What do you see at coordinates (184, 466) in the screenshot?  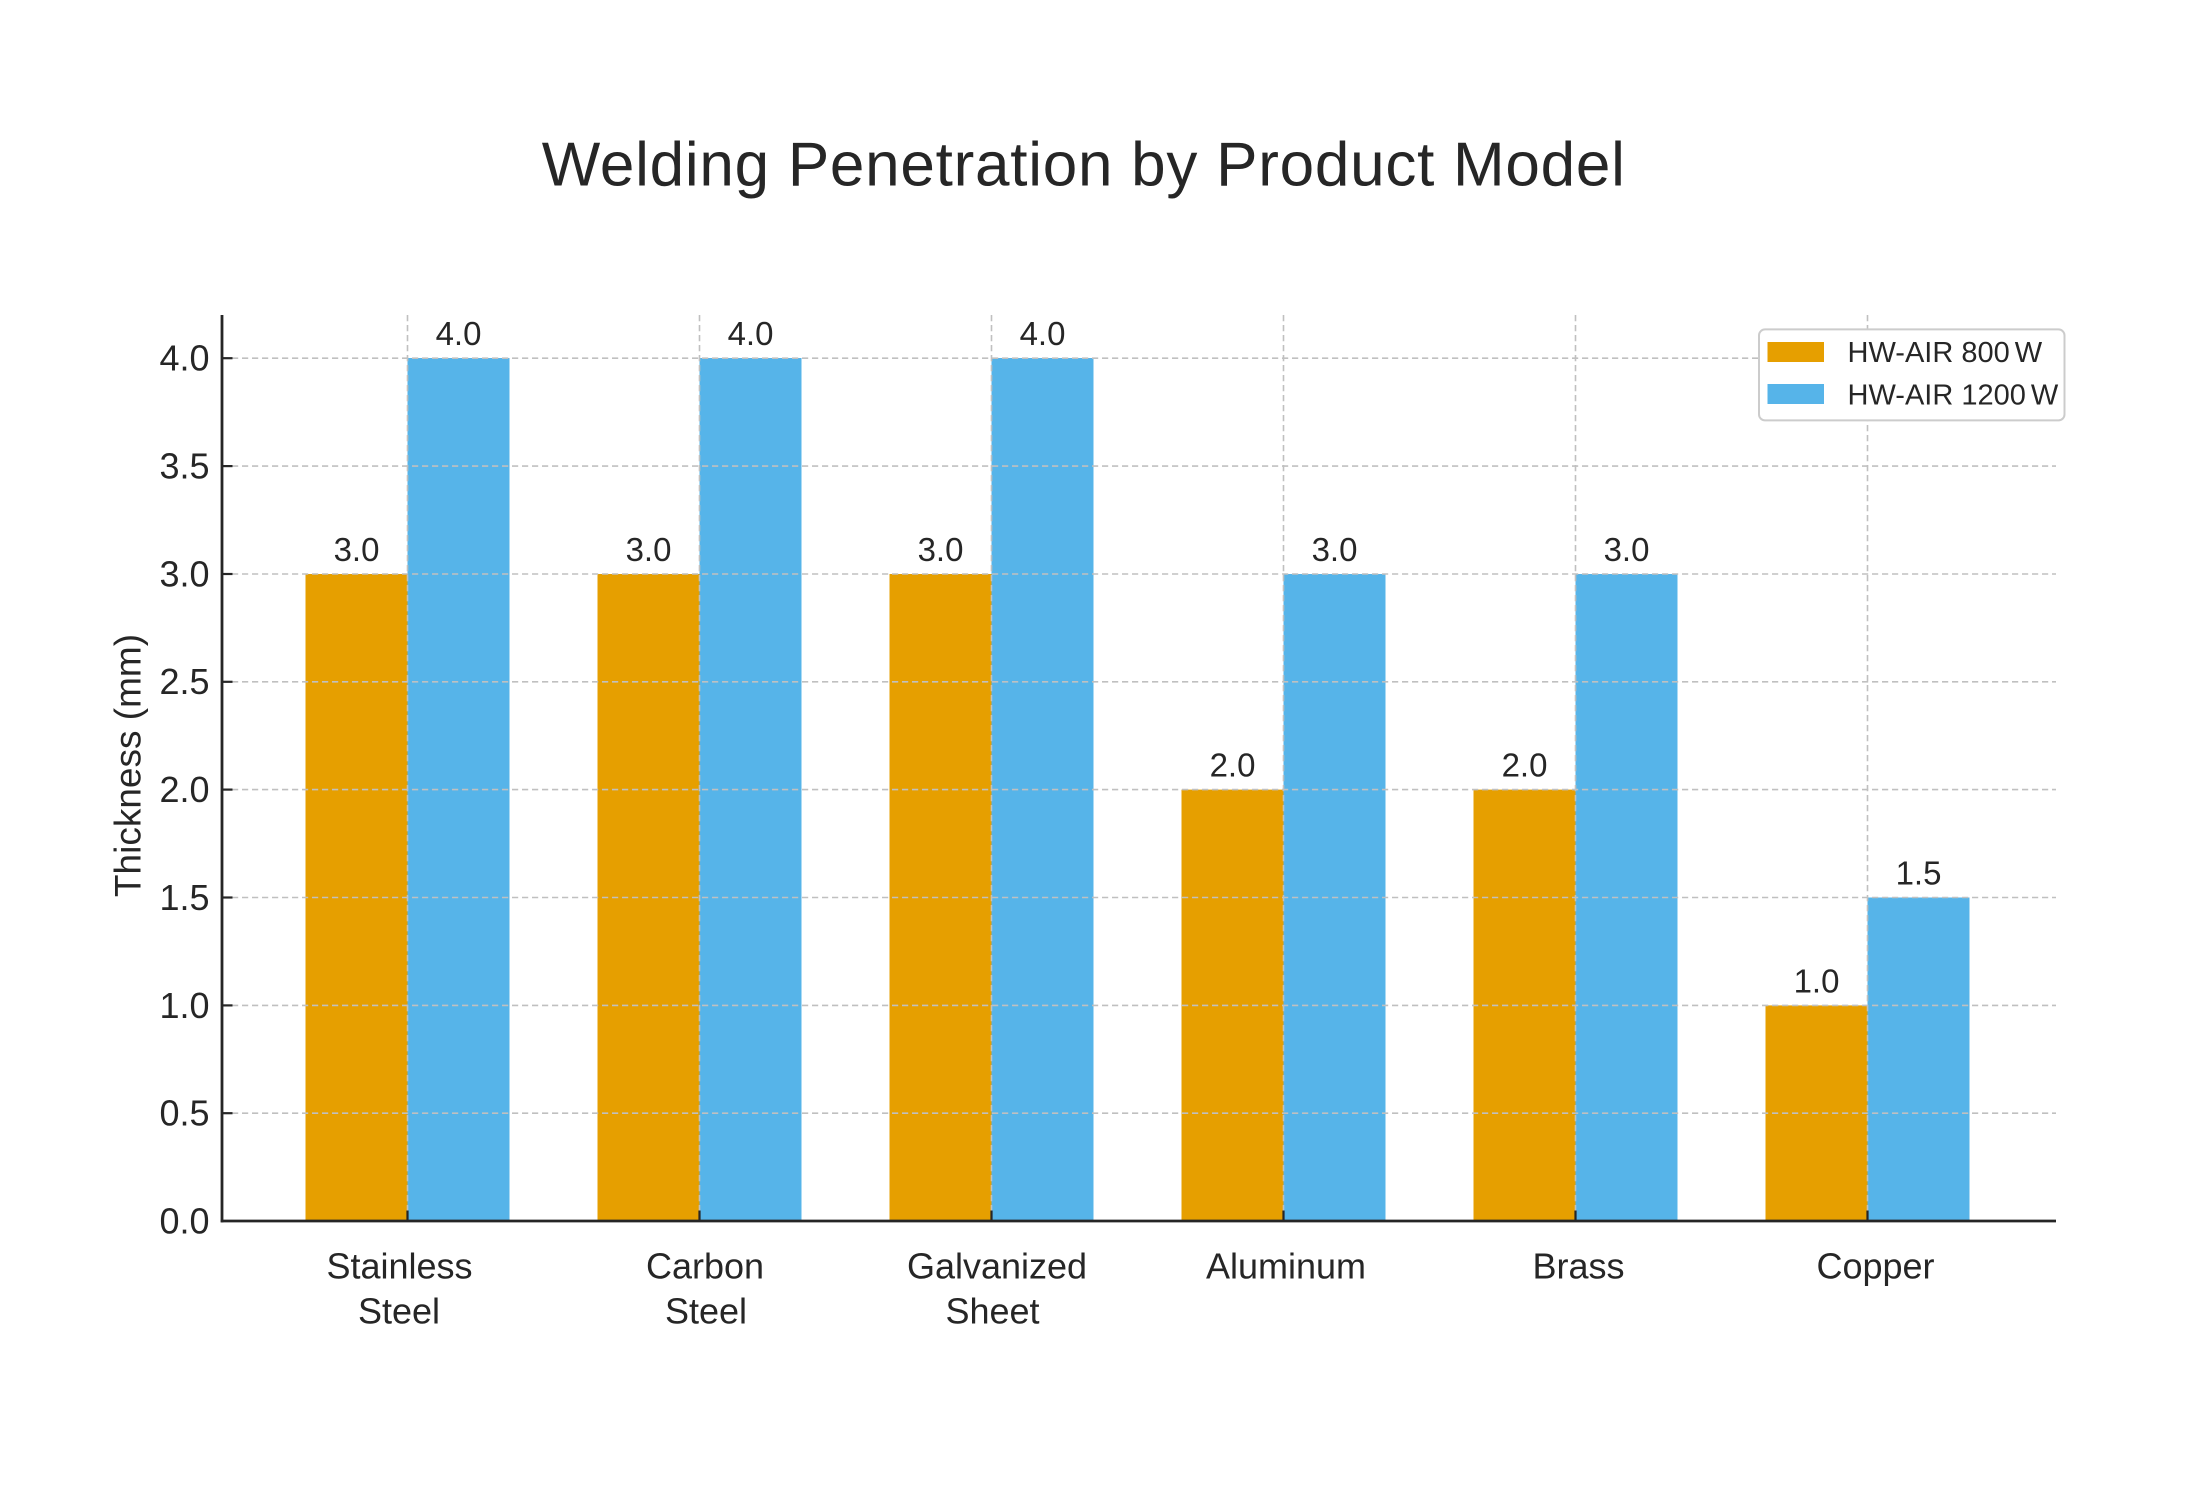 I see `svg-text: 3.5` at bounding box center [184, 466].